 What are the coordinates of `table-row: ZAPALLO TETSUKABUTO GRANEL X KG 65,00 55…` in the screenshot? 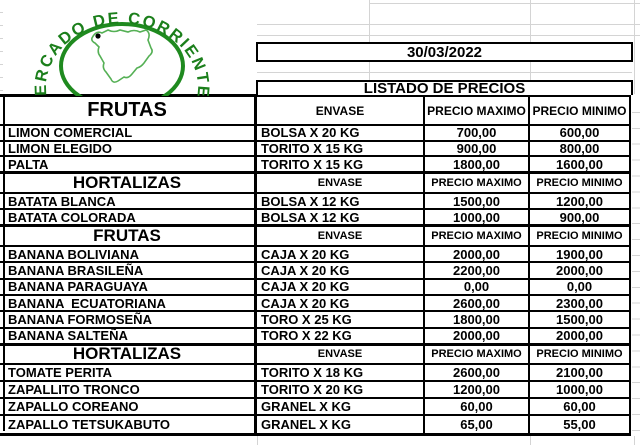 It's located at (314, 424).